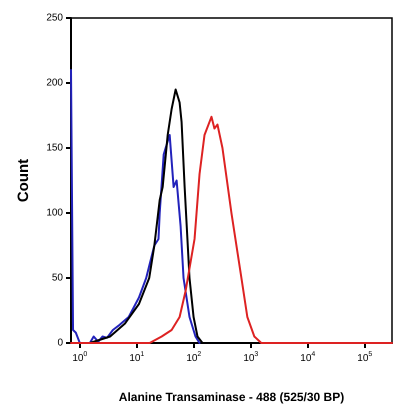  Describe the element at coordinates (55, 83) in the screenshot. I see `y-tick-label: 200` at that location.